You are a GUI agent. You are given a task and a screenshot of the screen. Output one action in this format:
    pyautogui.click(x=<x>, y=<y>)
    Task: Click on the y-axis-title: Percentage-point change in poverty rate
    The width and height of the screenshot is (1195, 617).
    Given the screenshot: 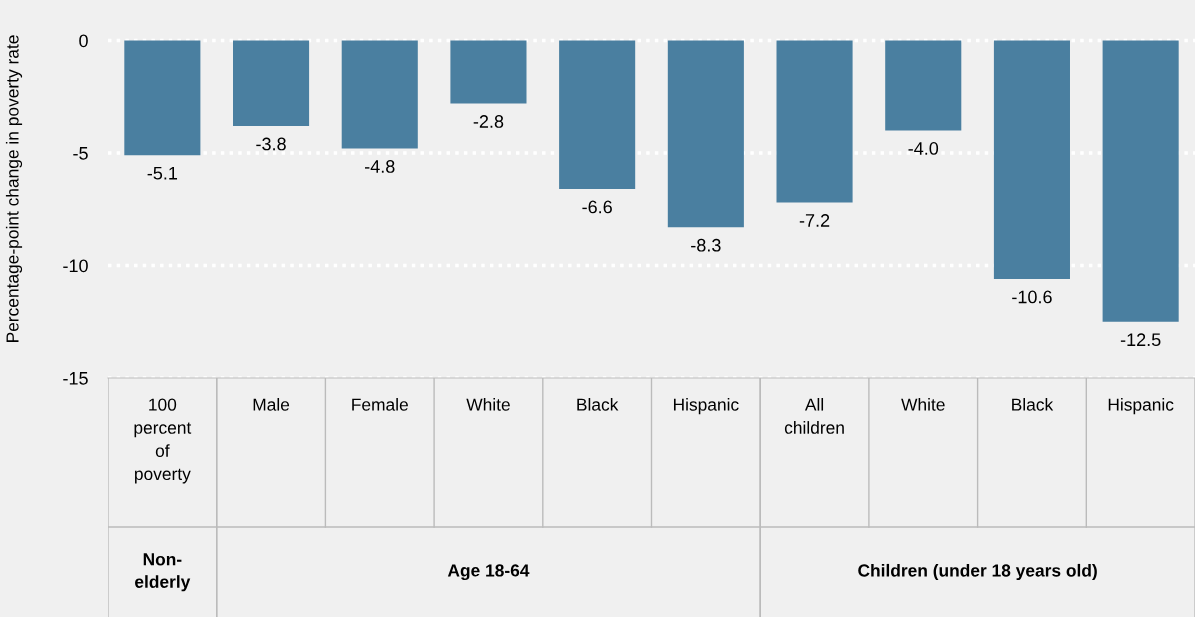 What is the action you would take?
    pyautogui.click(x=14, y=188)
    